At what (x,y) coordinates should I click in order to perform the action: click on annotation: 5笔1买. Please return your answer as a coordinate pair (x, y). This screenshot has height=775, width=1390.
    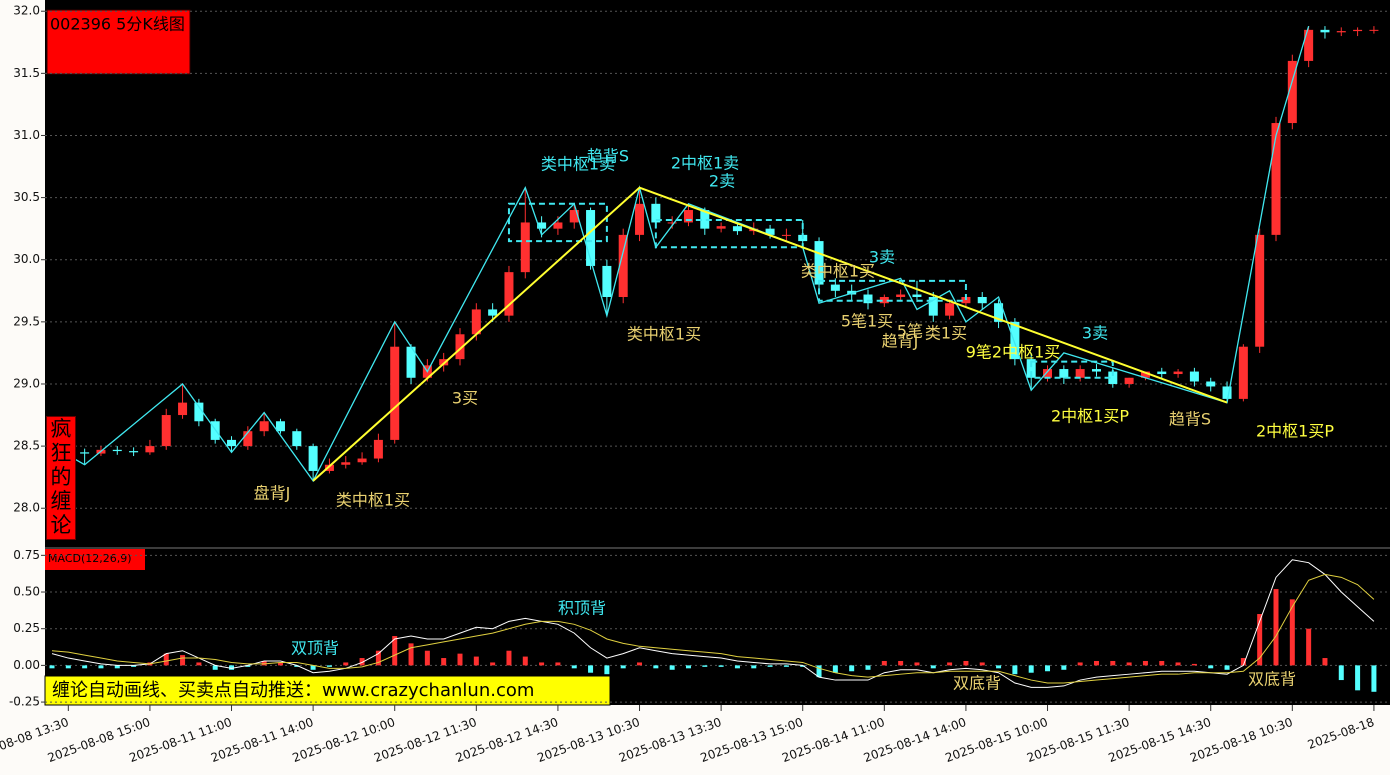
    Looking at the image, I should click on (867, 321).